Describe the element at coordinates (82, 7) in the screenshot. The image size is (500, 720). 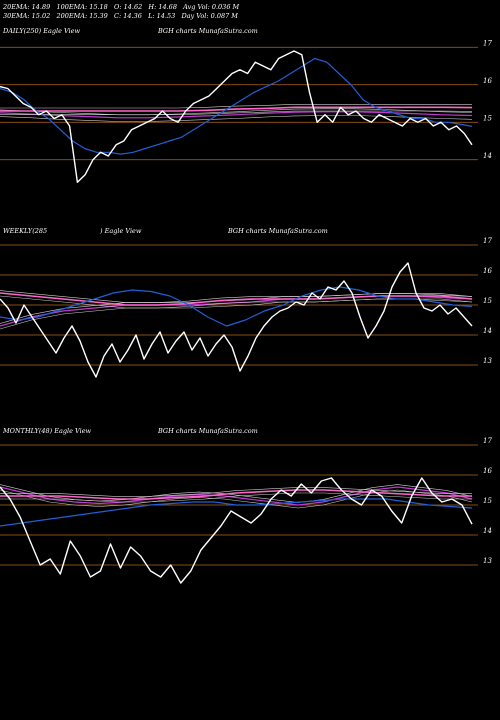
I see `ema100-value: 100EMA: 15.18` at that location.